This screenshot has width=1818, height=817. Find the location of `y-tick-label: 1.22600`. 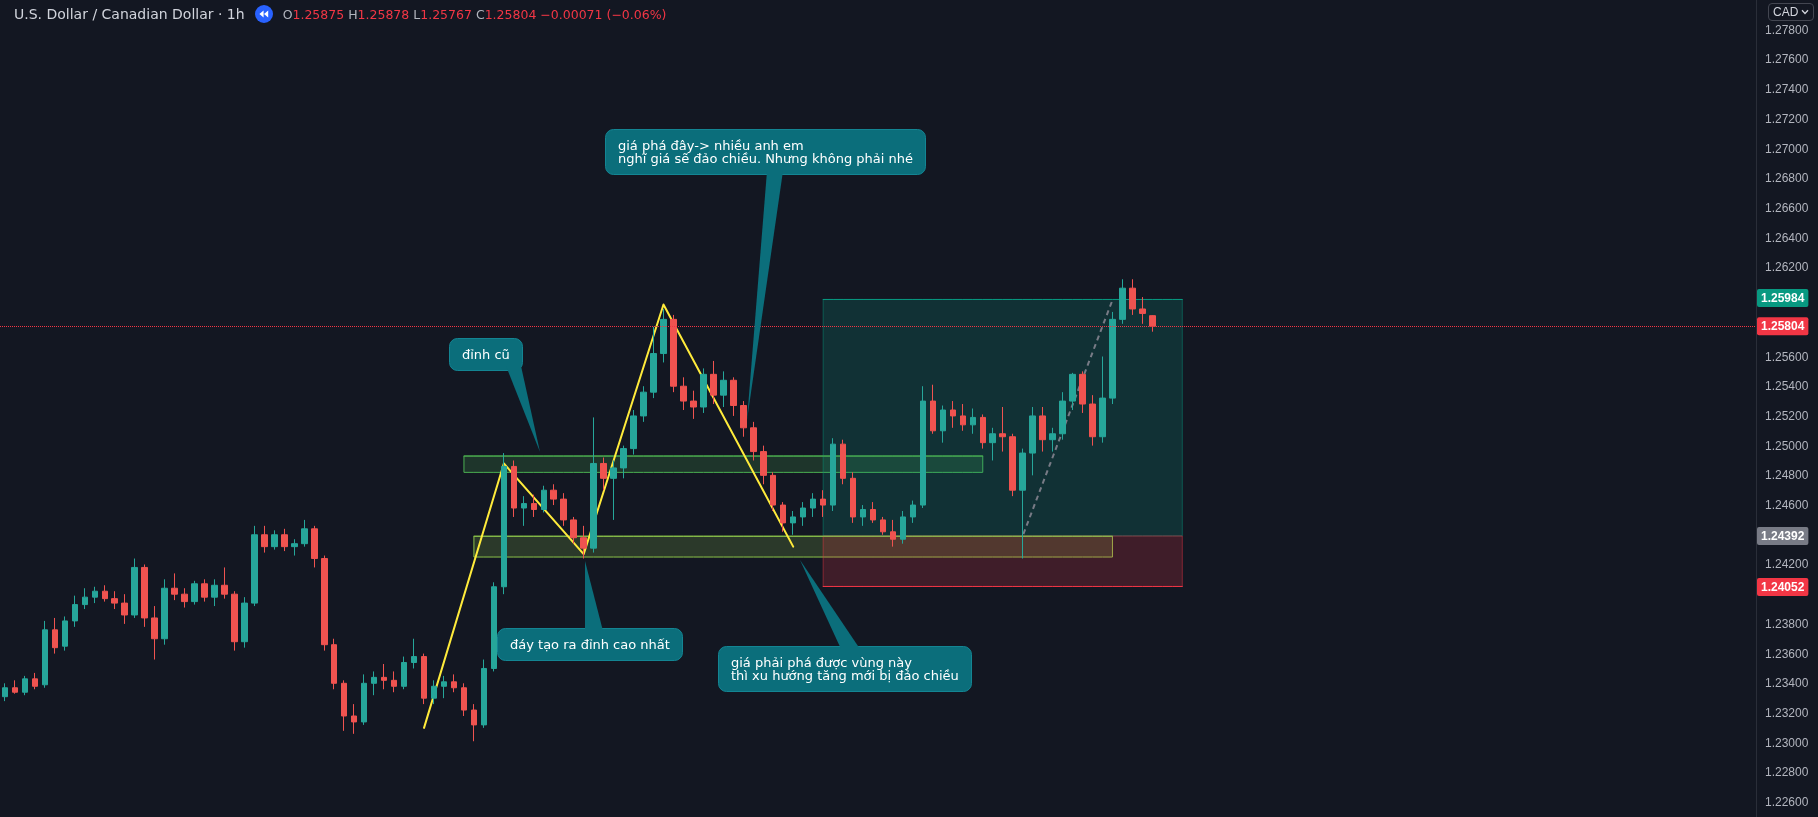

y-tick-label: 1.22600 is located at coordinates (1787, 802).